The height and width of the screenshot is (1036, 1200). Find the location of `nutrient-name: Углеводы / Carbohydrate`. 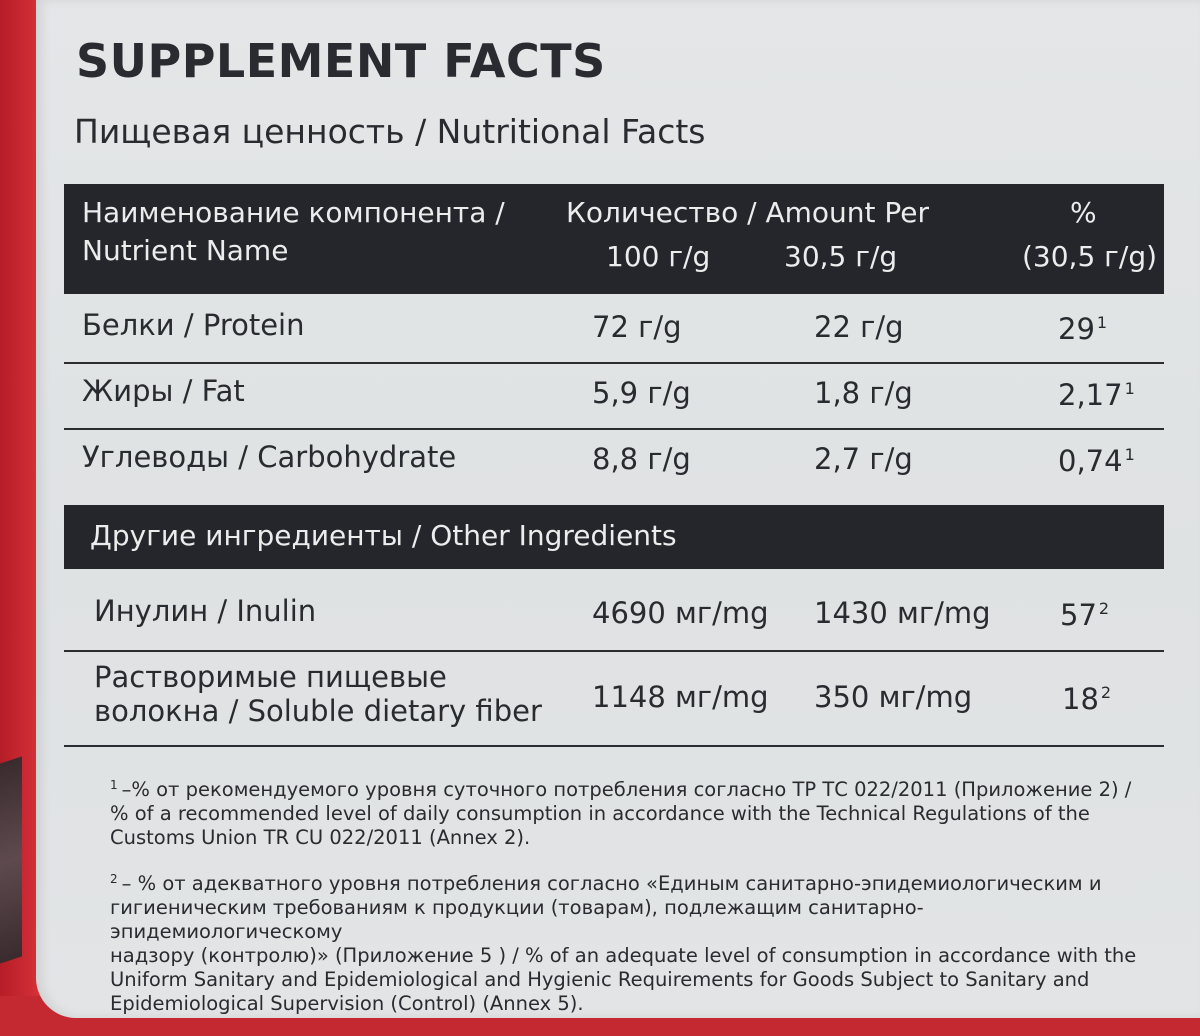

nutrient-name: Углеводы / Carbohydrate is located at coordinates (269, 457).